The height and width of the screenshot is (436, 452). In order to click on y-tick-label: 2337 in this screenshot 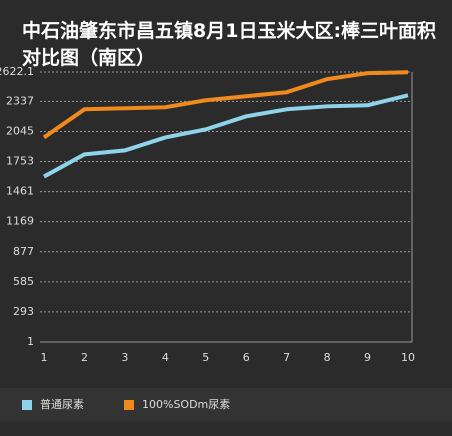, I will do `click(20, 100)`.